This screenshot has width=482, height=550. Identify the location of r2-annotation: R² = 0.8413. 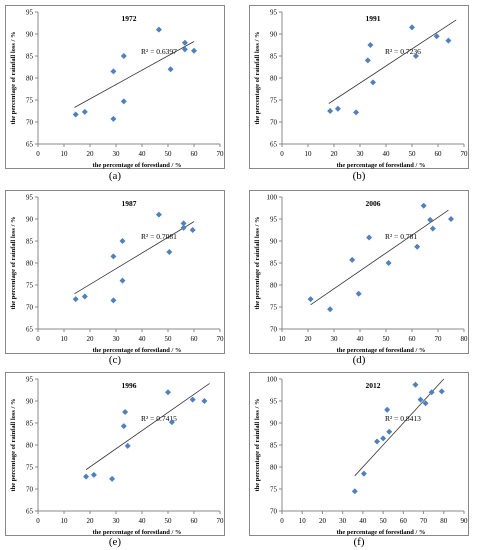
(403, 418).